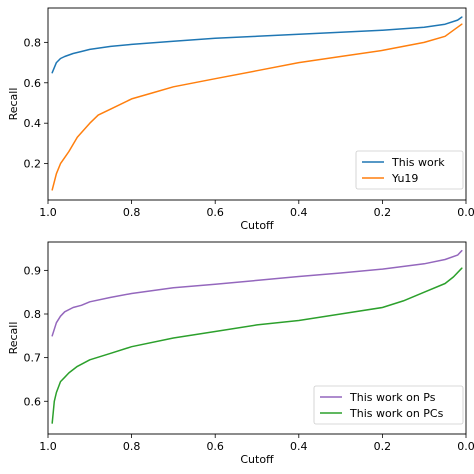 The width and height of the screenshot is (474, 474). I want to click on y-tick-label: 0.4, so click(33, 123).